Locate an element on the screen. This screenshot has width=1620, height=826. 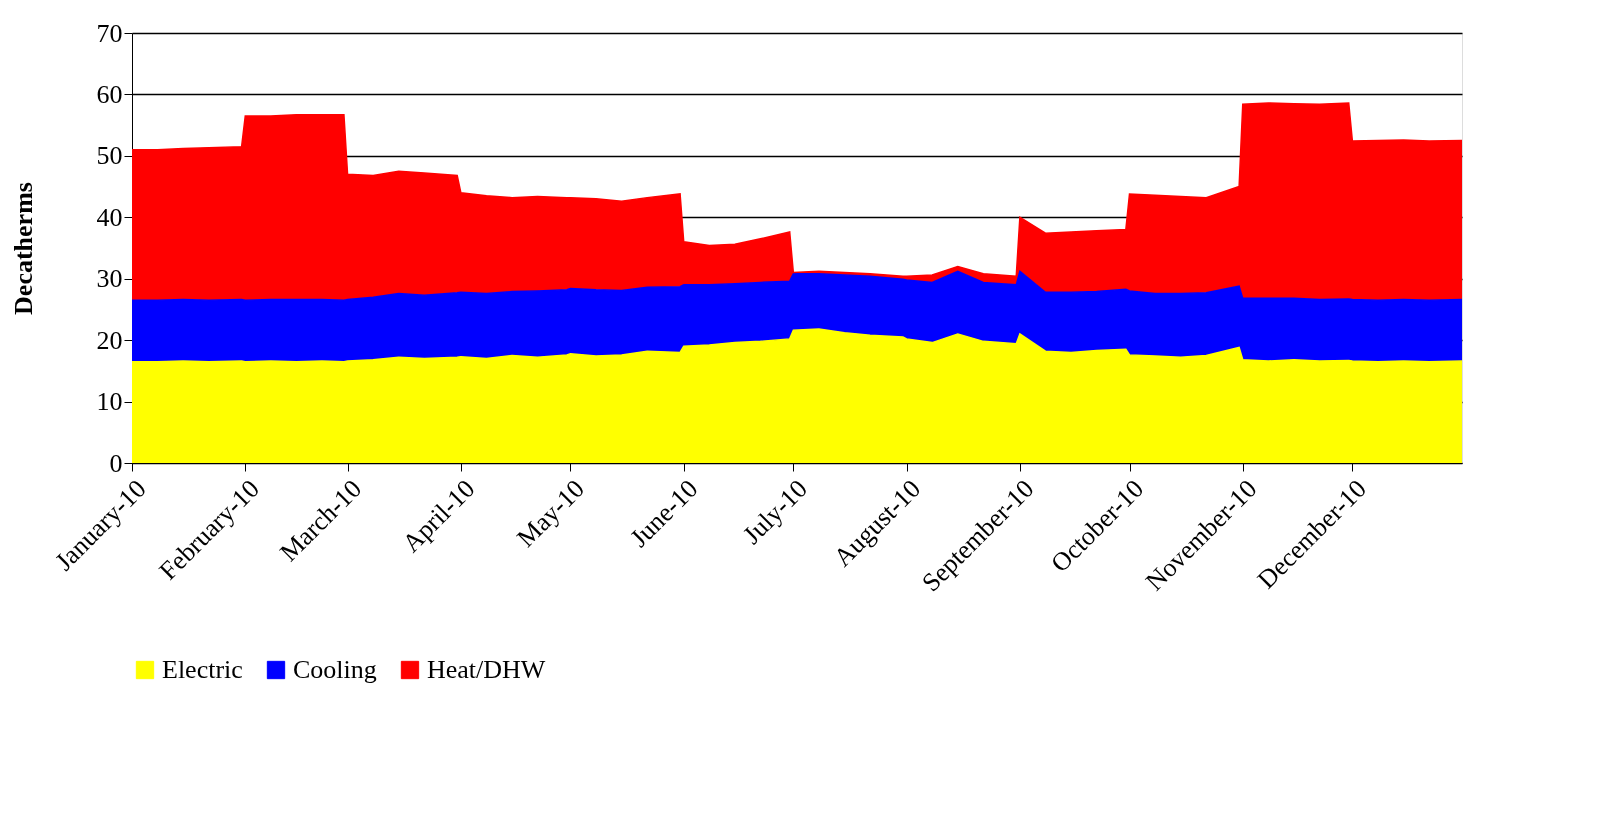
legend-label: Cooling is located at coordinates (335, 669).